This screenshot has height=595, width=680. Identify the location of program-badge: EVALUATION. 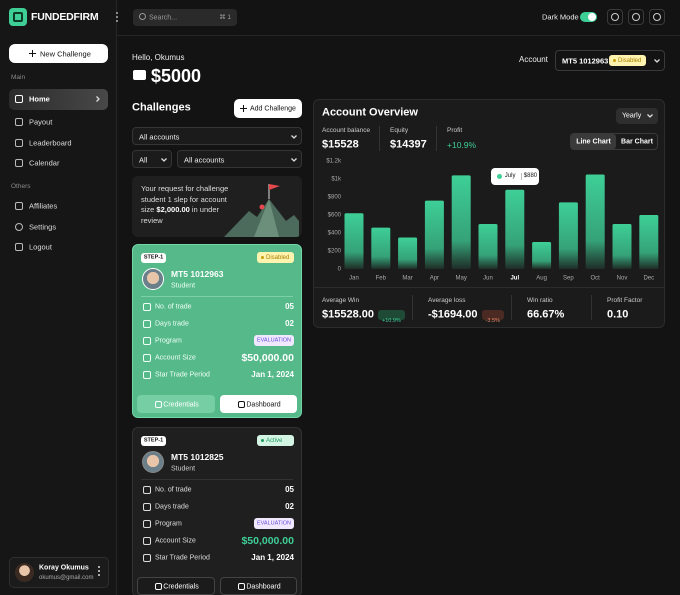
(274, 523).